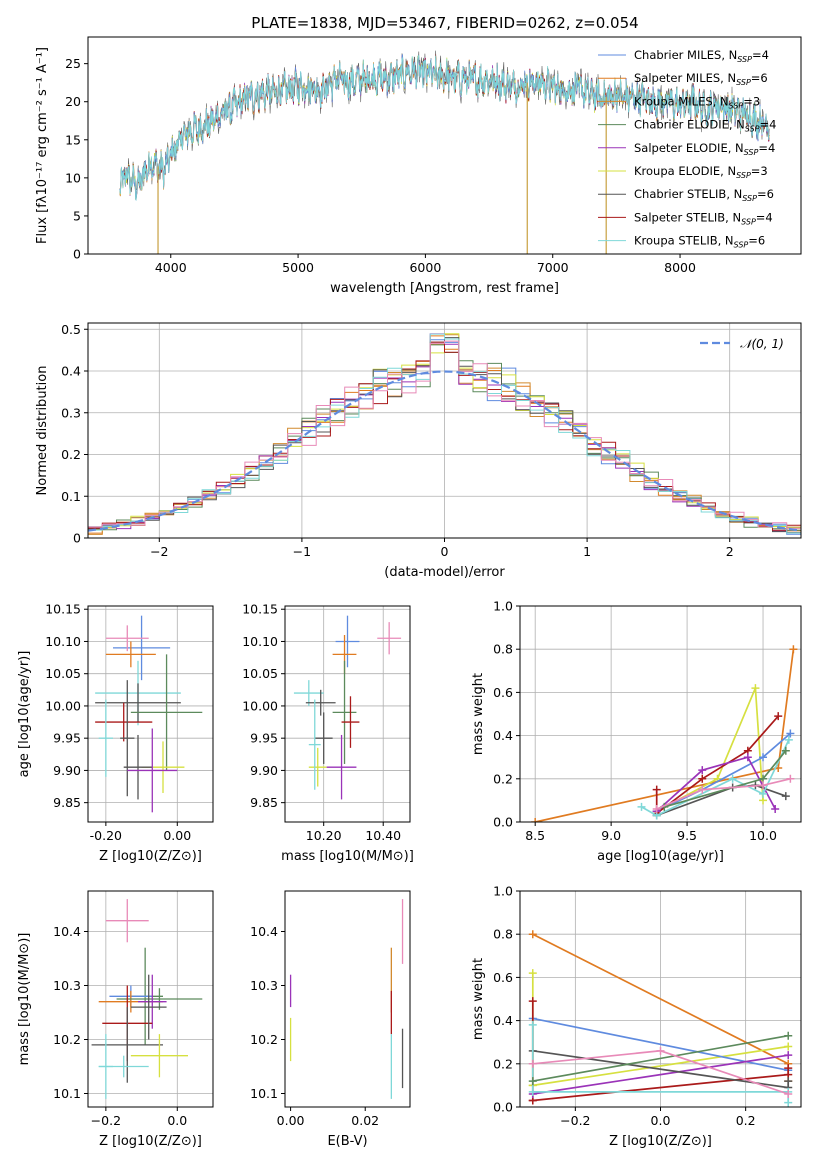 The image size is (819, 1170). What do you see at coordinates (444, 288) in the screenshot?
I see `x-axis-label: wavelength [Angstrom, rest frame]` at bounding box center [444, 288].